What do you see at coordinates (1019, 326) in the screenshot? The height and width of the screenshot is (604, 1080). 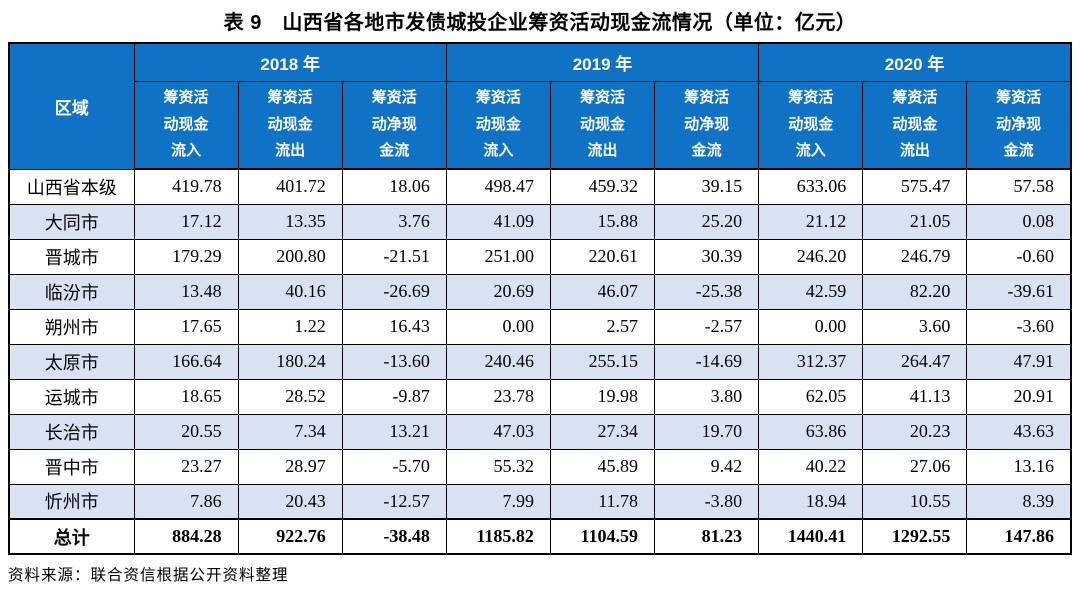 I see `value-cell: -3.60` at bounding box center [1019, 326].